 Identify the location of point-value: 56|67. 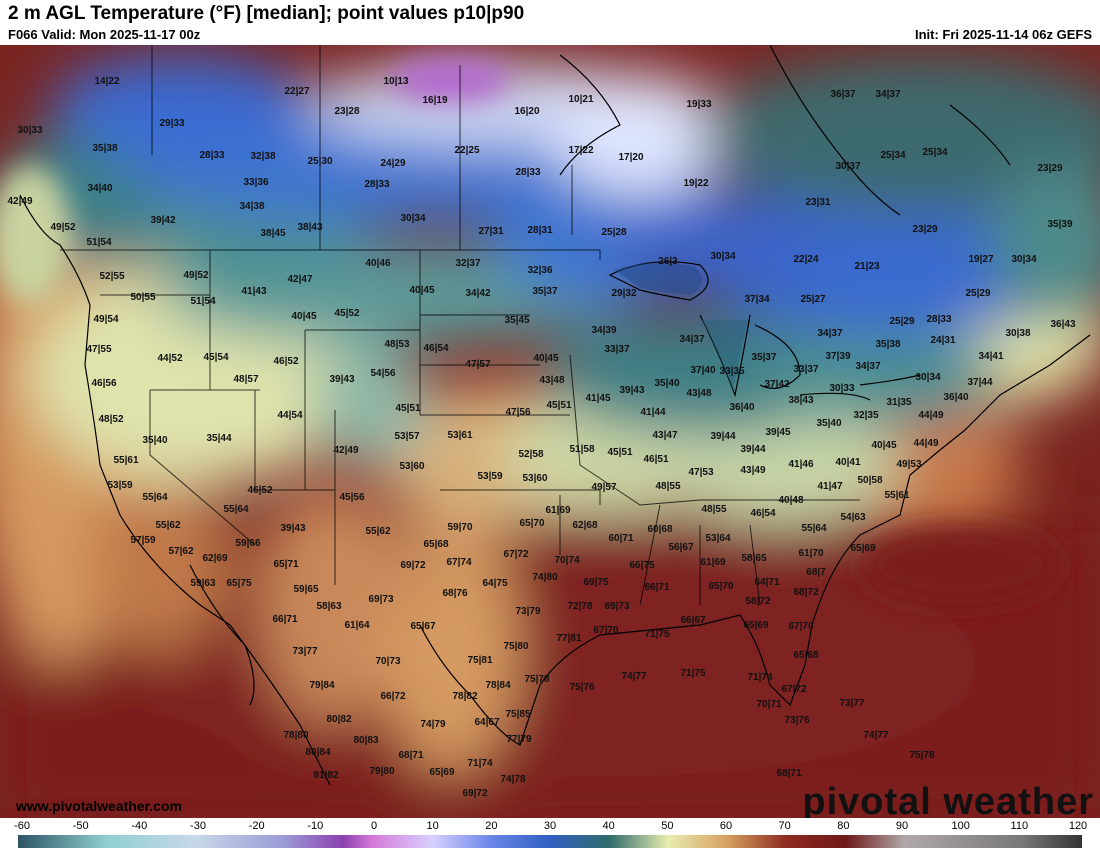
(681, 547).